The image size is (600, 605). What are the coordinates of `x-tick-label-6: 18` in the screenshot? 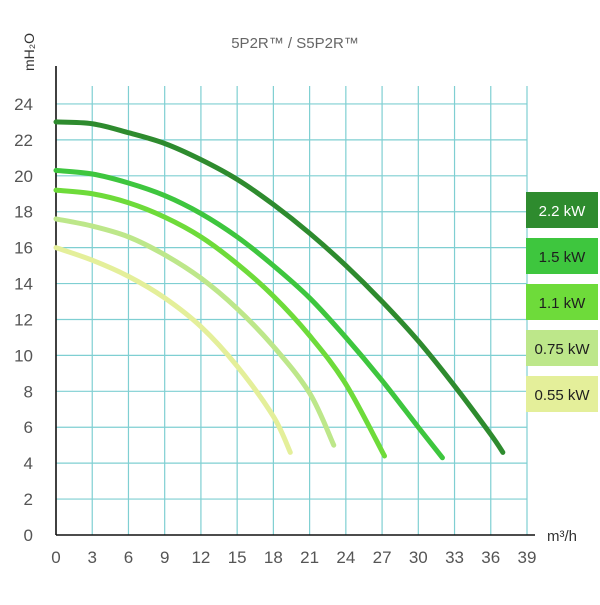 It's located at (273, 557).